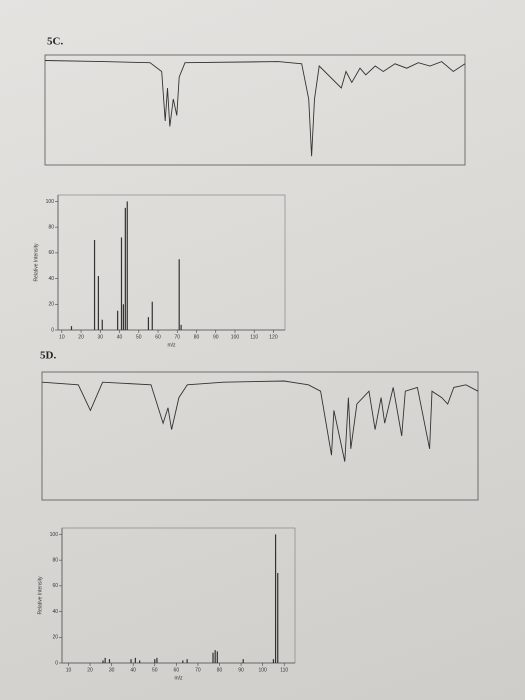 The height and width of the screenshot is (700, 525). I want to click on section-label: 5D., so click(48, 356).